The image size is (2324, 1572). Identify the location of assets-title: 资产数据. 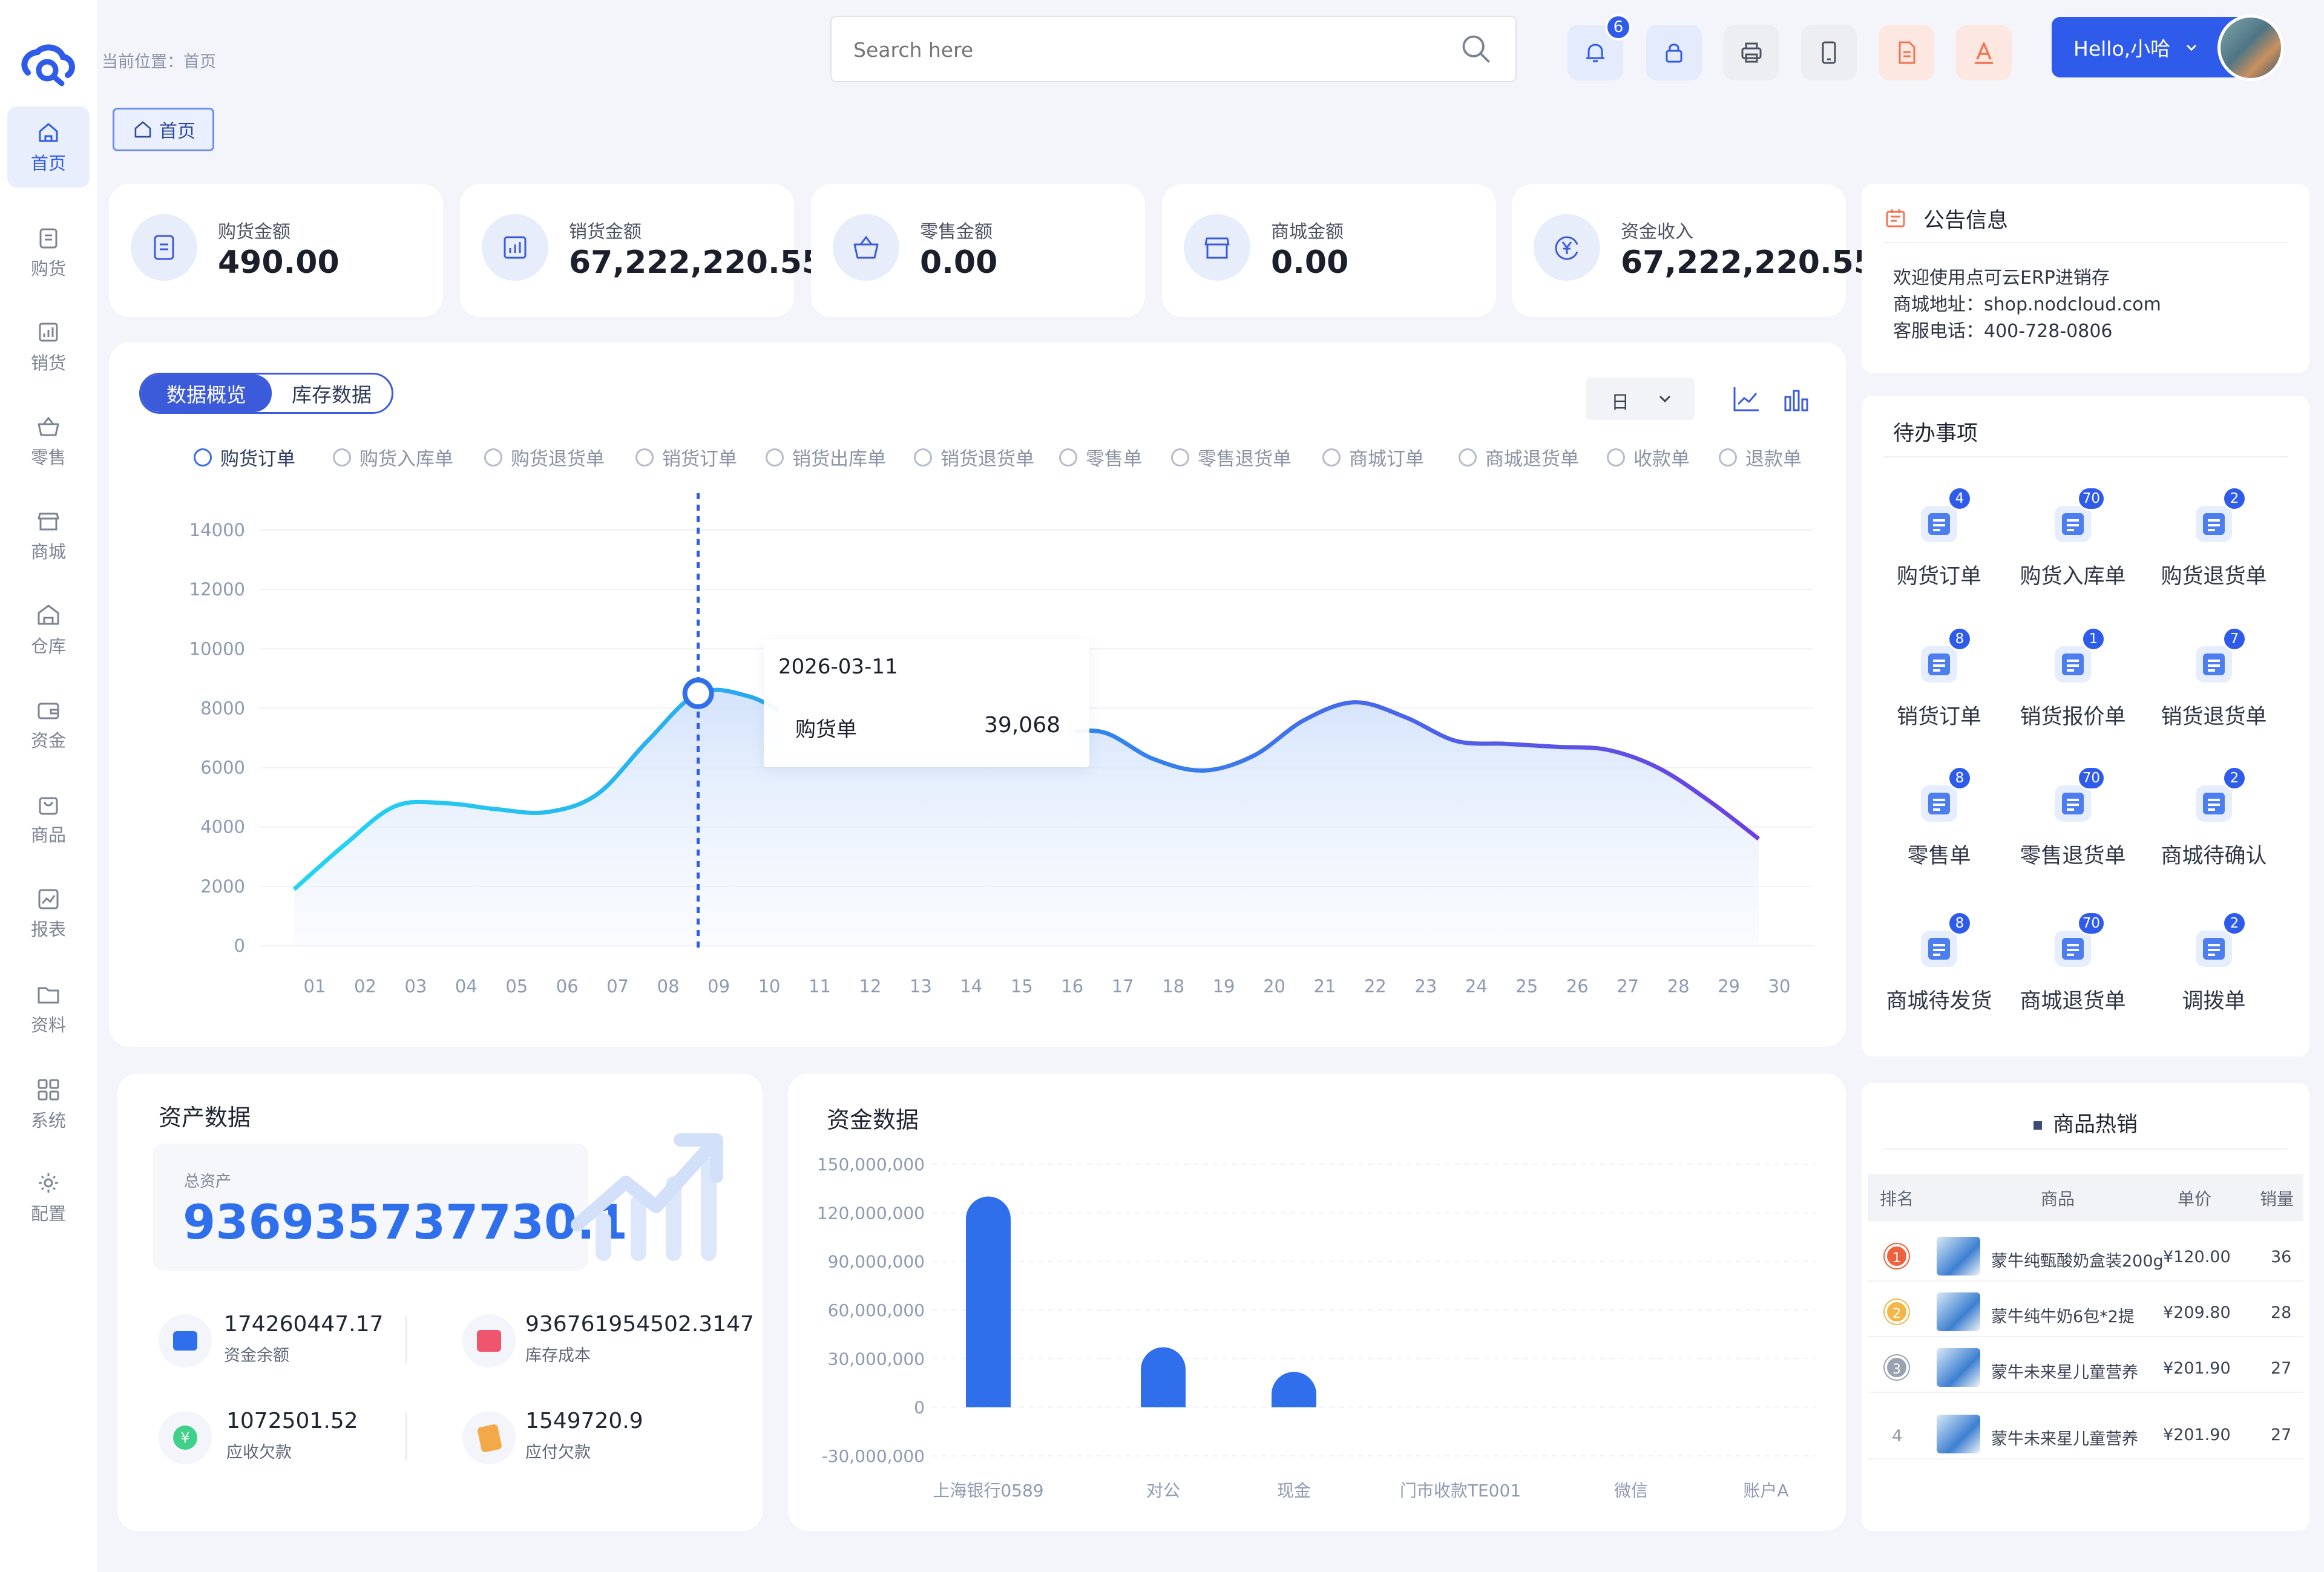
(205, 1117).